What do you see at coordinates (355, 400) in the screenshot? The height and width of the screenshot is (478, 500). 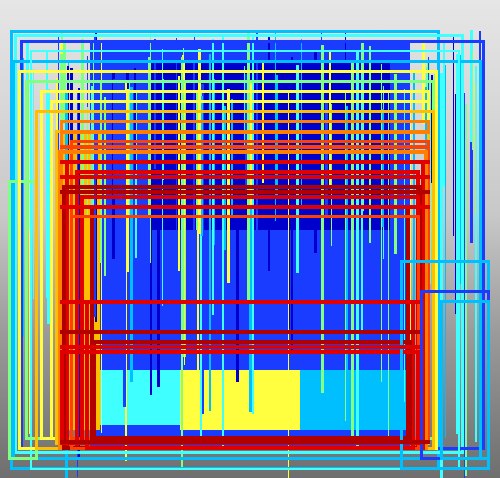 I see `heat-region-cyan-right` at bounding box center [355, 400].